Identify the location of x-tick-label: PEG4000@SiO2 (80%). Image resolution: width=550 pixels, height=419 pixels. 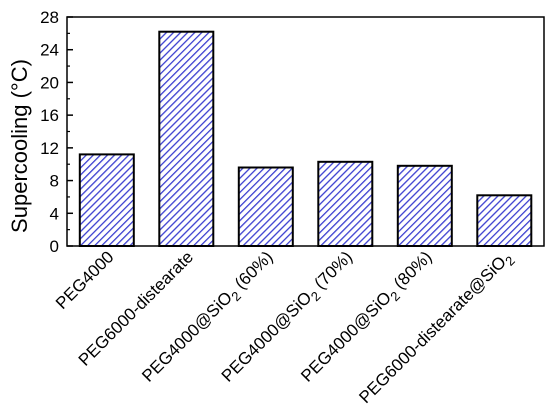
(367, 317).